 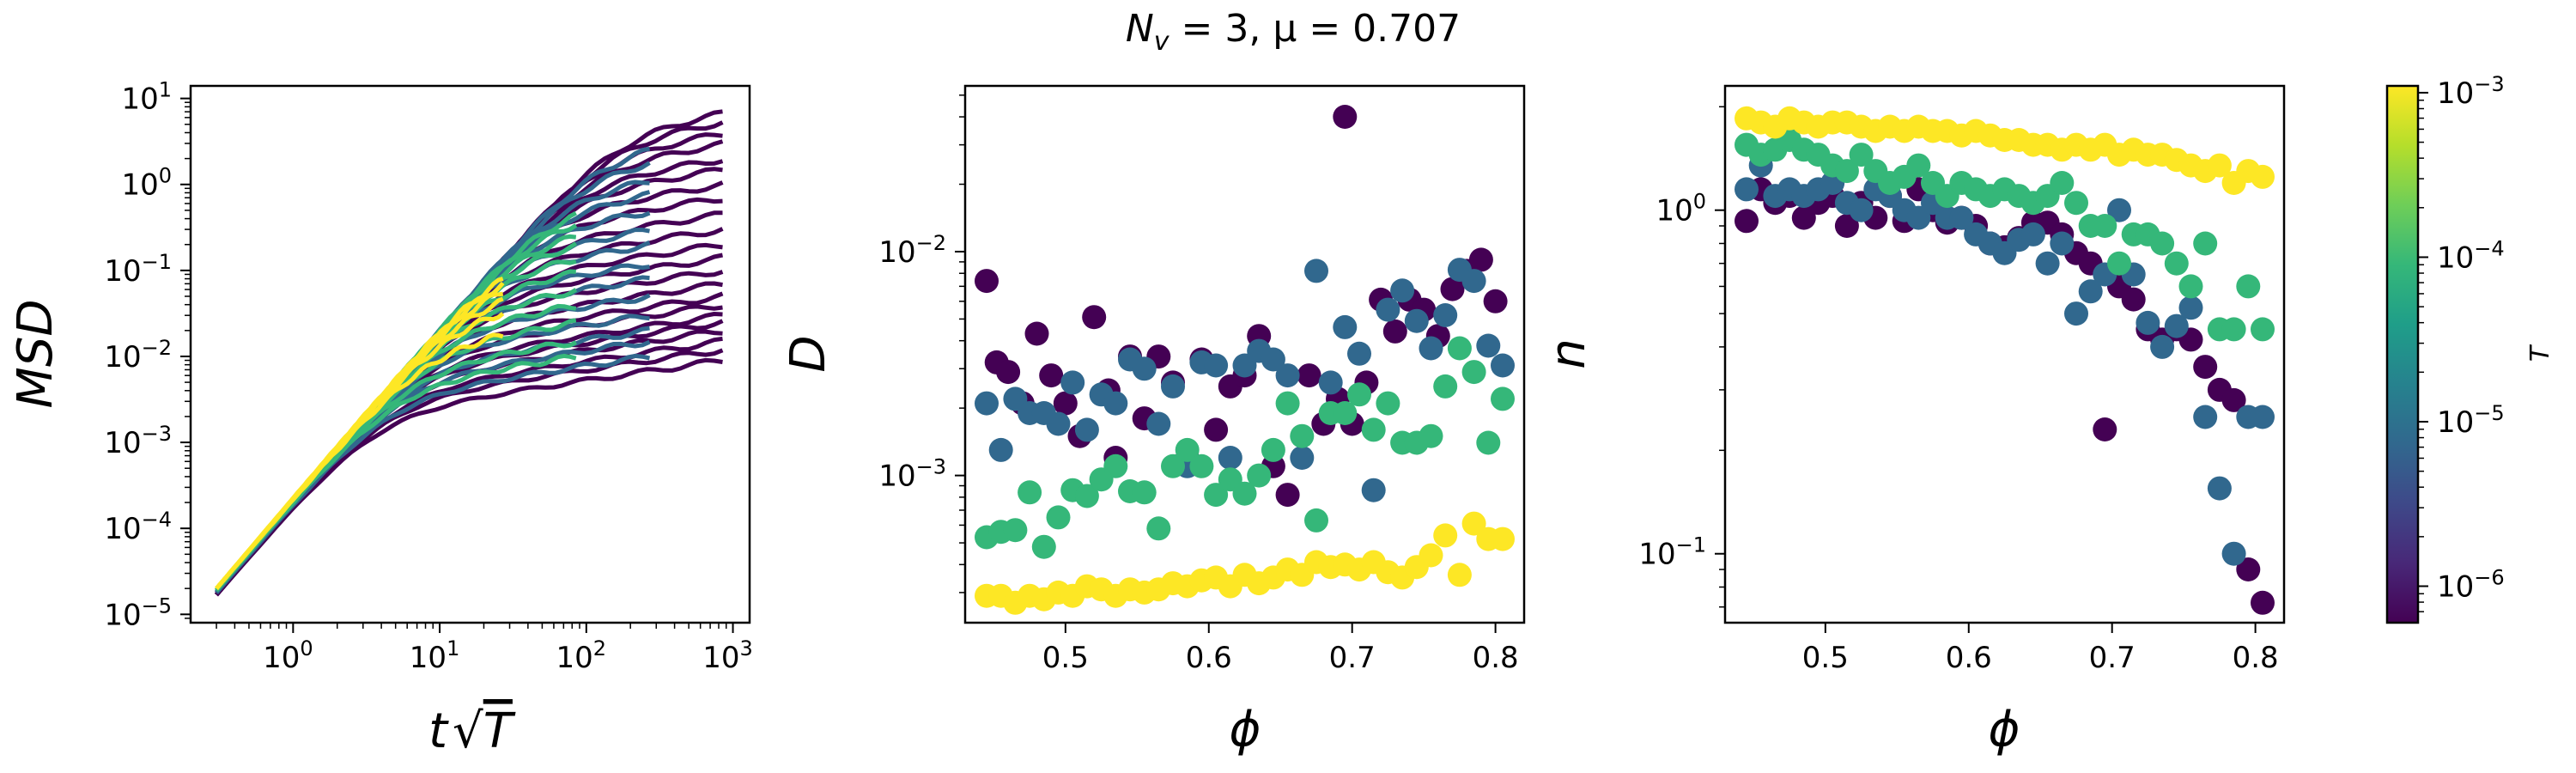 What do you see at coordinates (2462, 342) in the screenshot?
I see `colorbar-ticks: 10⁻⁶ 10⁻⁵ 10⁻⁴ 10⁻³` at bounding box center [2462, 342].